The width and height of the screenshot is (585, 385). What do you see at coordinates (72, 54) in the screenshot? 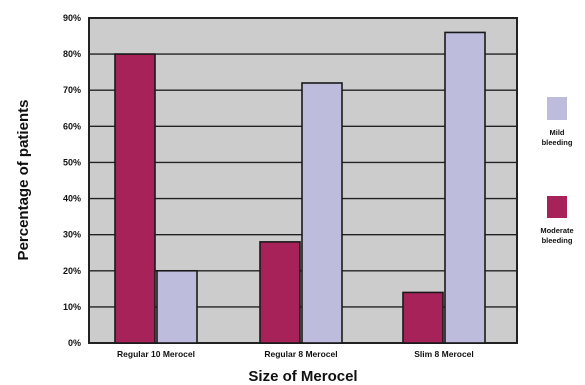
I see `y-tick-label: 80%` at bounding box center [72, 54].